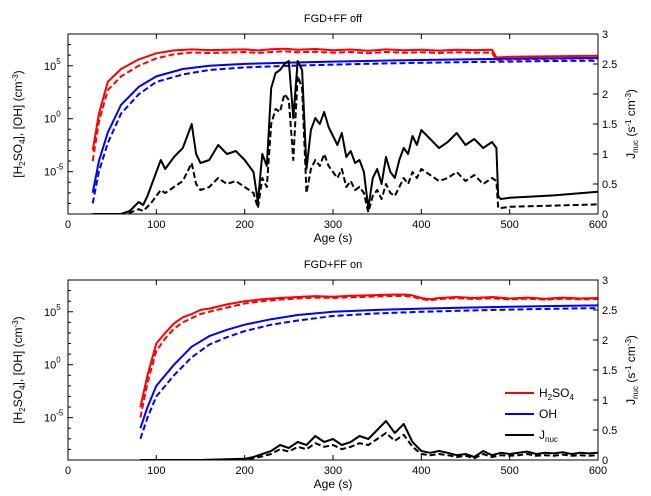 The width and height of the screenshot is (651, 496). What do you see at coordinates (369, 446) in the screenshot?
I see `series-line-jnuc-dashed` at bounding box center [369, 446].